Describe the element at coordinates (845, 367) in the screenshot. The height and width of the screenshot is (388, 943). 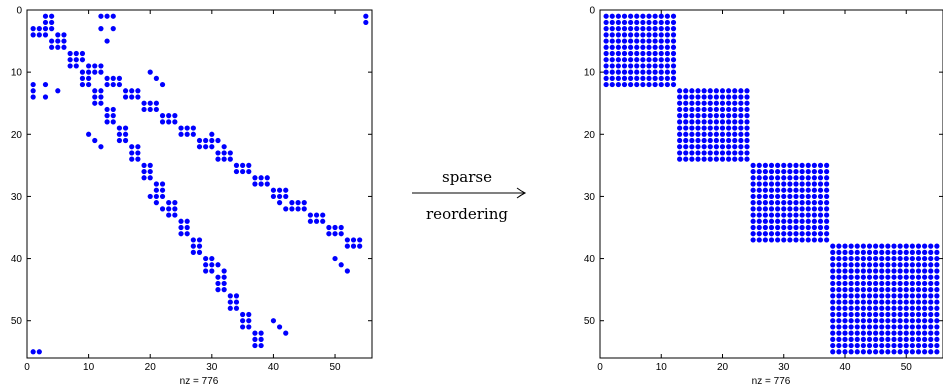
I see `right-xtick-label: 40` at that location.